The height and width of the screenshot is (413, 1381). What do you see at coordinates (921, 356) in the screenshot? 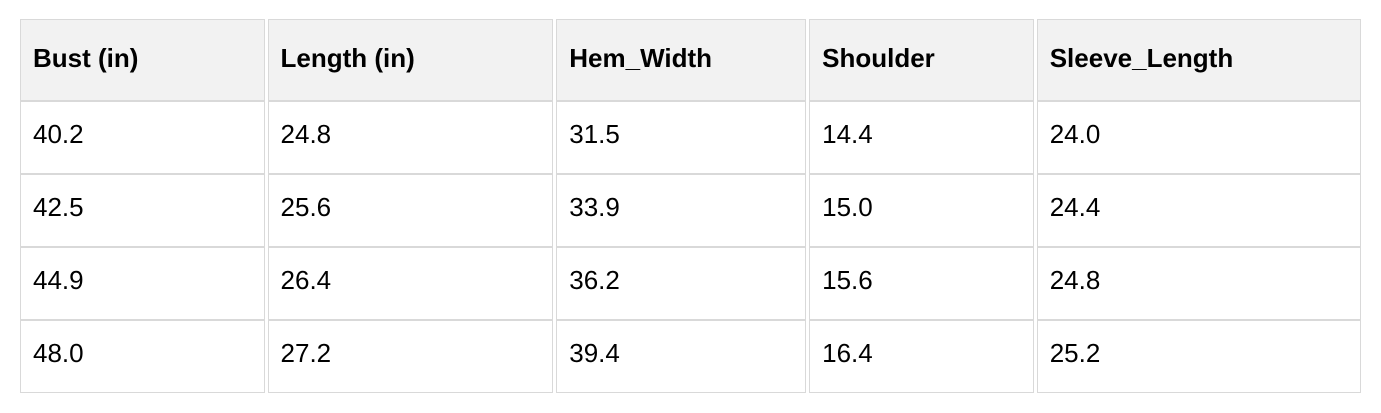
I see `cell-shoulder: 16.4` at bounding box center [921, 356].